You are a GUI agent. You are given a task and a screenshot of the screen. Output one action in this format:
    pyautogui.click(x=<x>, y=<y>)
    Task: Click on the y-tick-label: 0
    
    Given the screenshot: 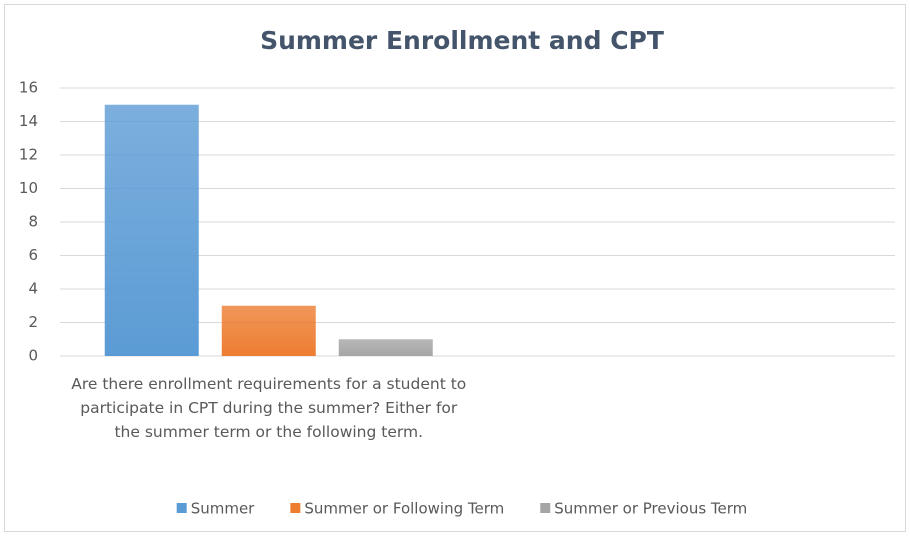 What is the action you would take?
    pyautogui.click(x=33, y=356)
    